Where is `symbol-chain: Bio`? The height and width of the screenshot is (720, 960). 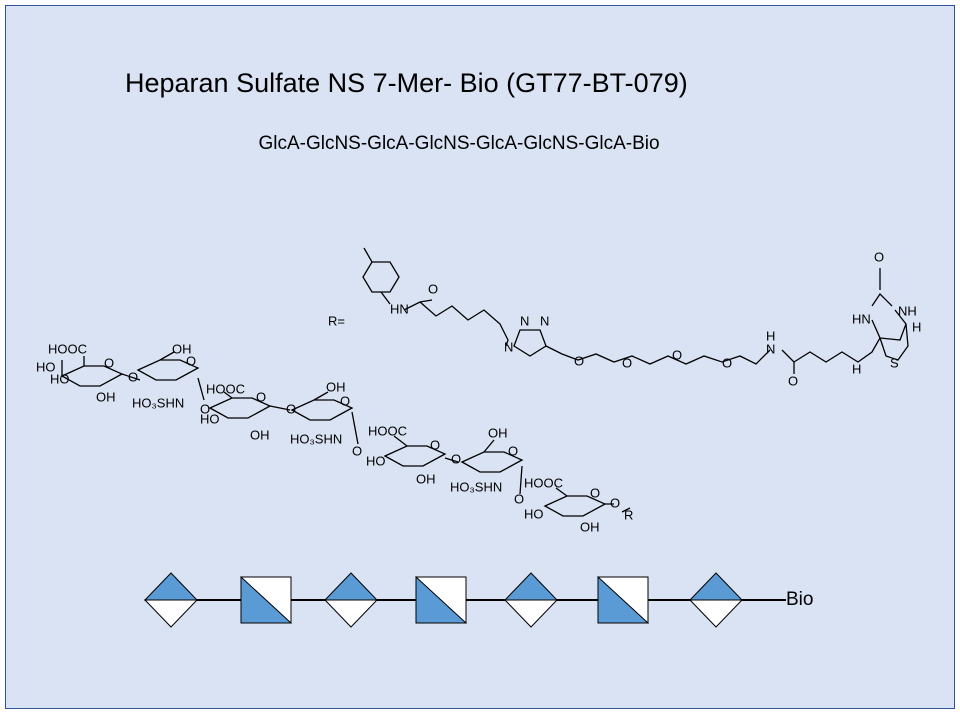
symbol-chain: Bio is located at coordinates (478, 600).